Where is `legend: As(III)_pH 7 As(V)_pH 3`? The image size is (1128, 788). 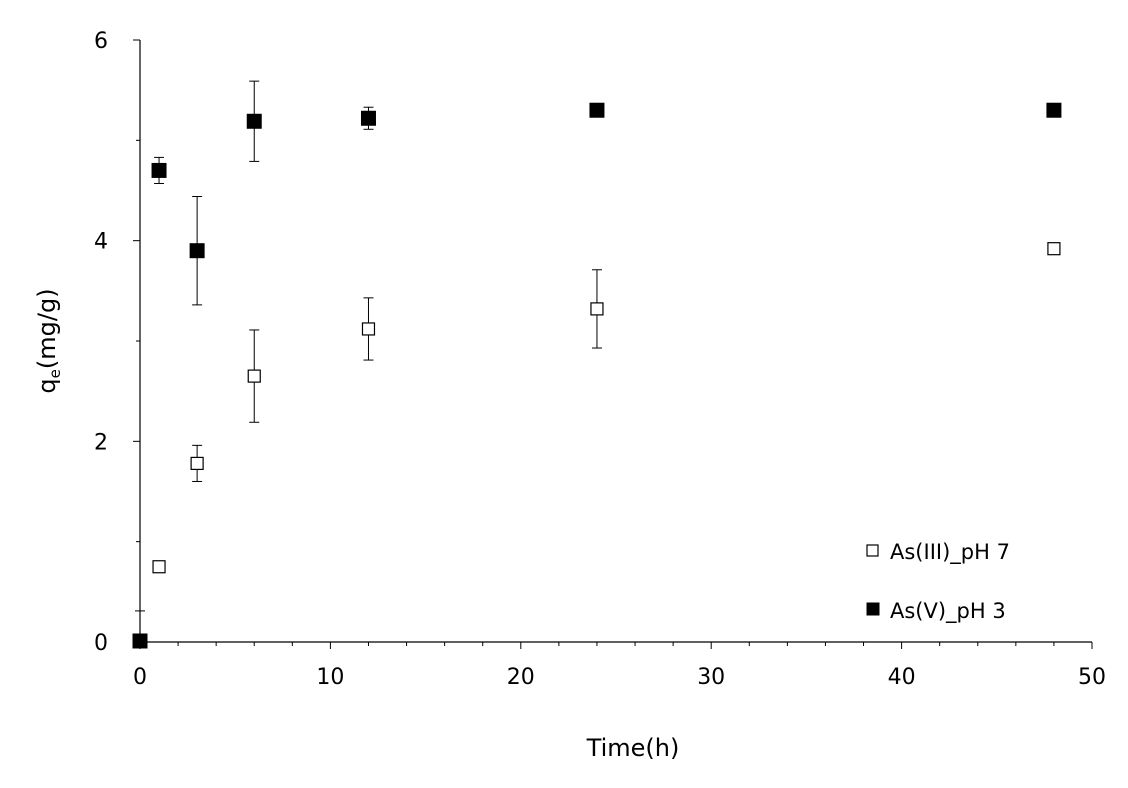
legend: As(III)_pH 7 As(V)_pH 3 is located at coordinates (938, 582).